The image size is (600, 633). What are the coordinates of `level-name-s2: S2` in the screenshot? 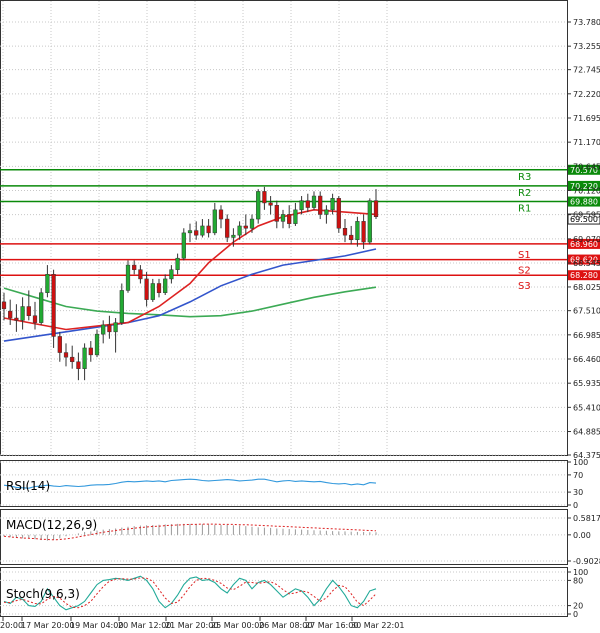 It's located at (524, 271).